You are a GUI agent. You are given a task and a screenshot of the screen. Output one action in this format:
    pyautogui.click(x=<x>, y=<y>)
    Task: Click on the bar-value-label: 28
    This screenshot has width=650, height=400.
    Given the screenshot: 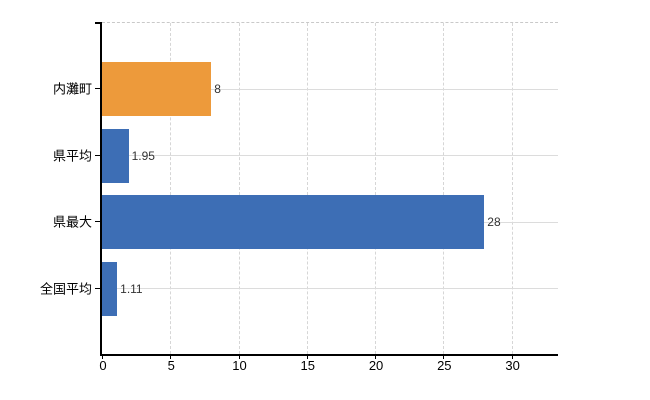 What is the action you would take?
    pyautogui.click(x=494, y=222)
    